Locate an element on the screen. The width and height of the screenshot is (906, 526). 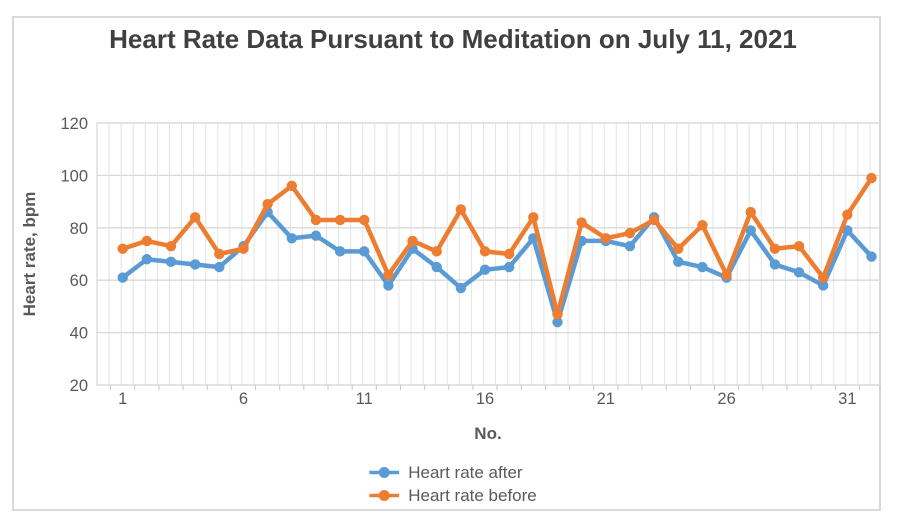
svg-text: 1 is located at coordinates (122, 399).